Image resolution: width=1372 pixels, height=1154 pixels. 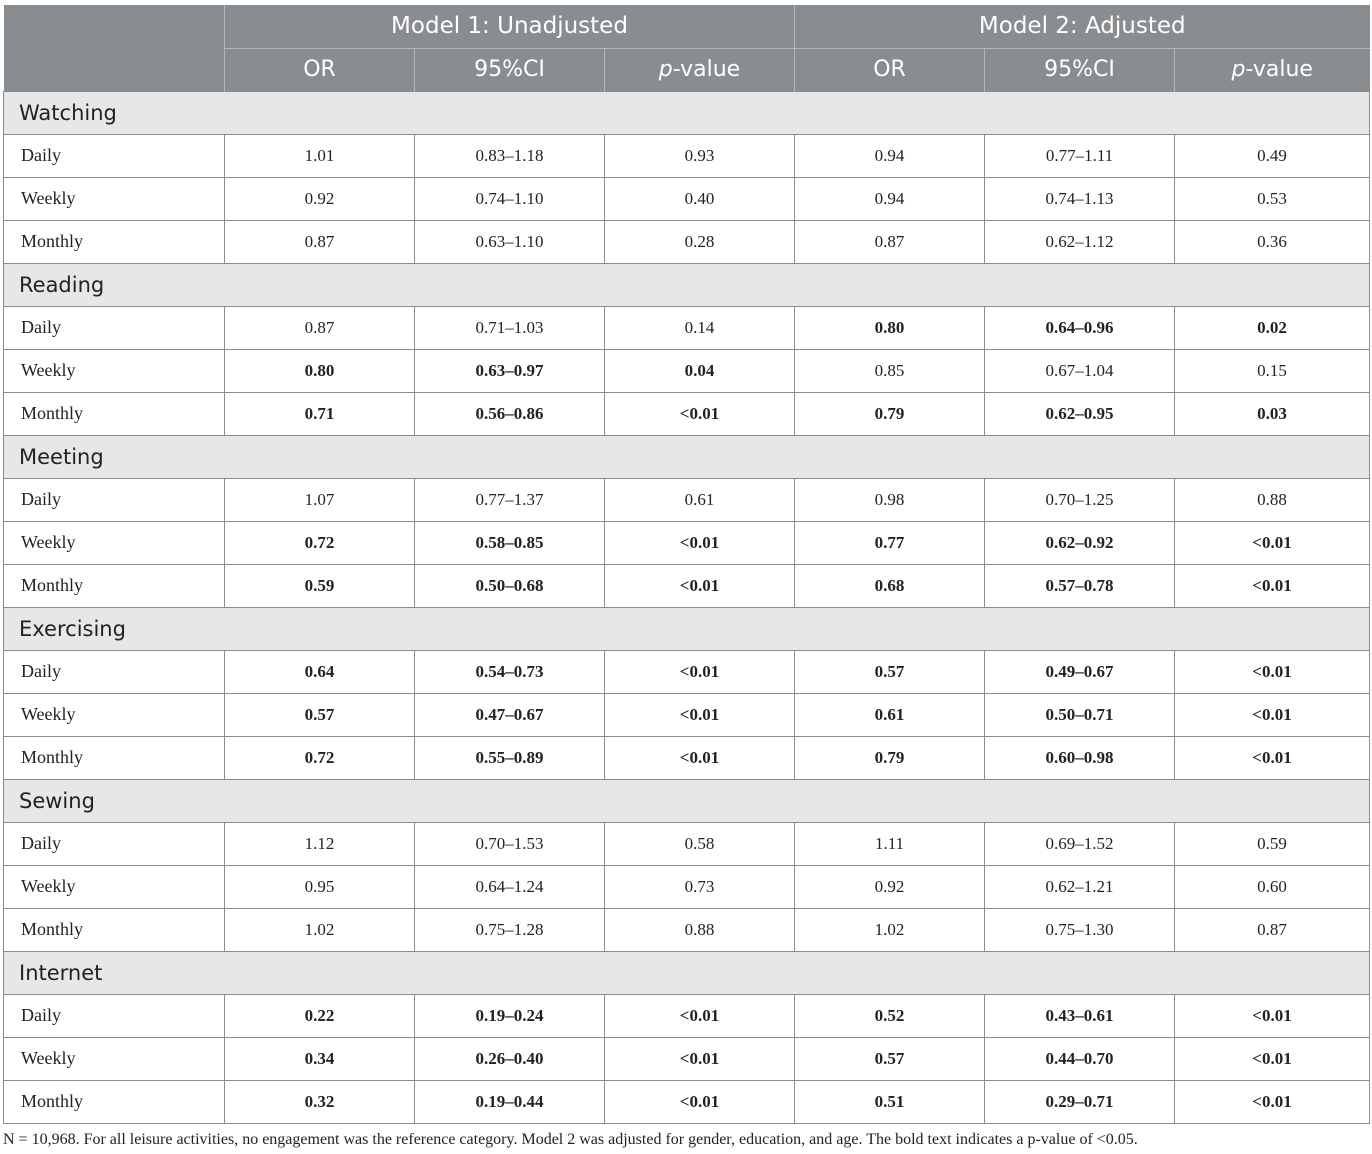 I want to click on header-corner, so click(x=114, y=48).